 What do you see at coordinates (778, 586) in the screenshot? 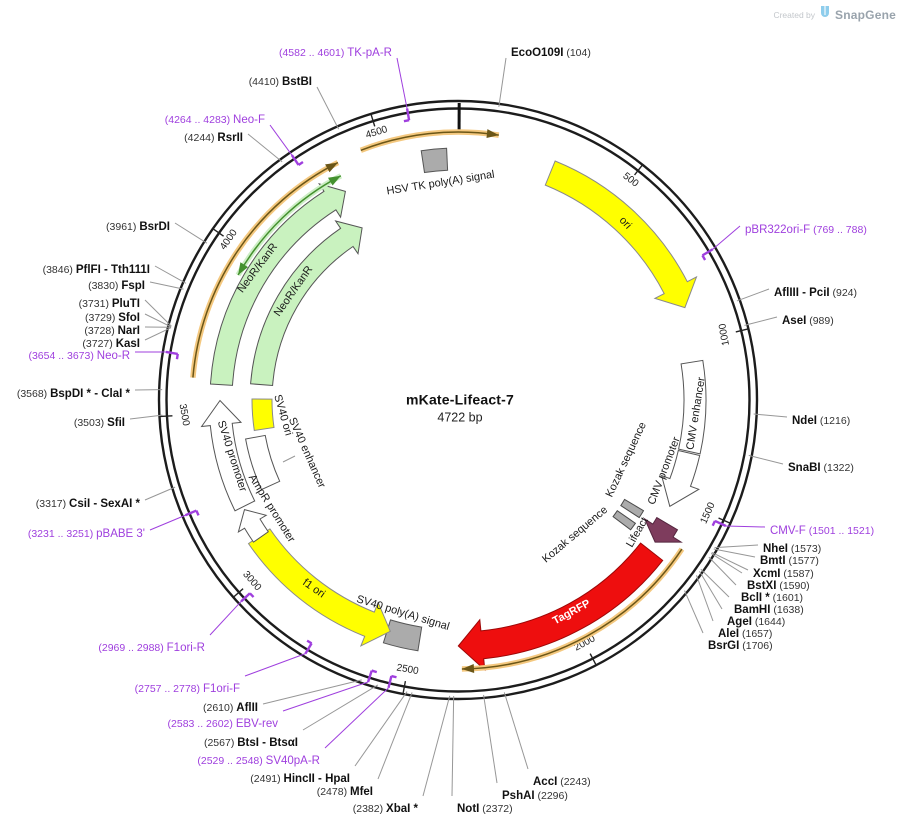
I see `site-label-BstXI: BstXI (1590)` at bounding box center [778, 586].